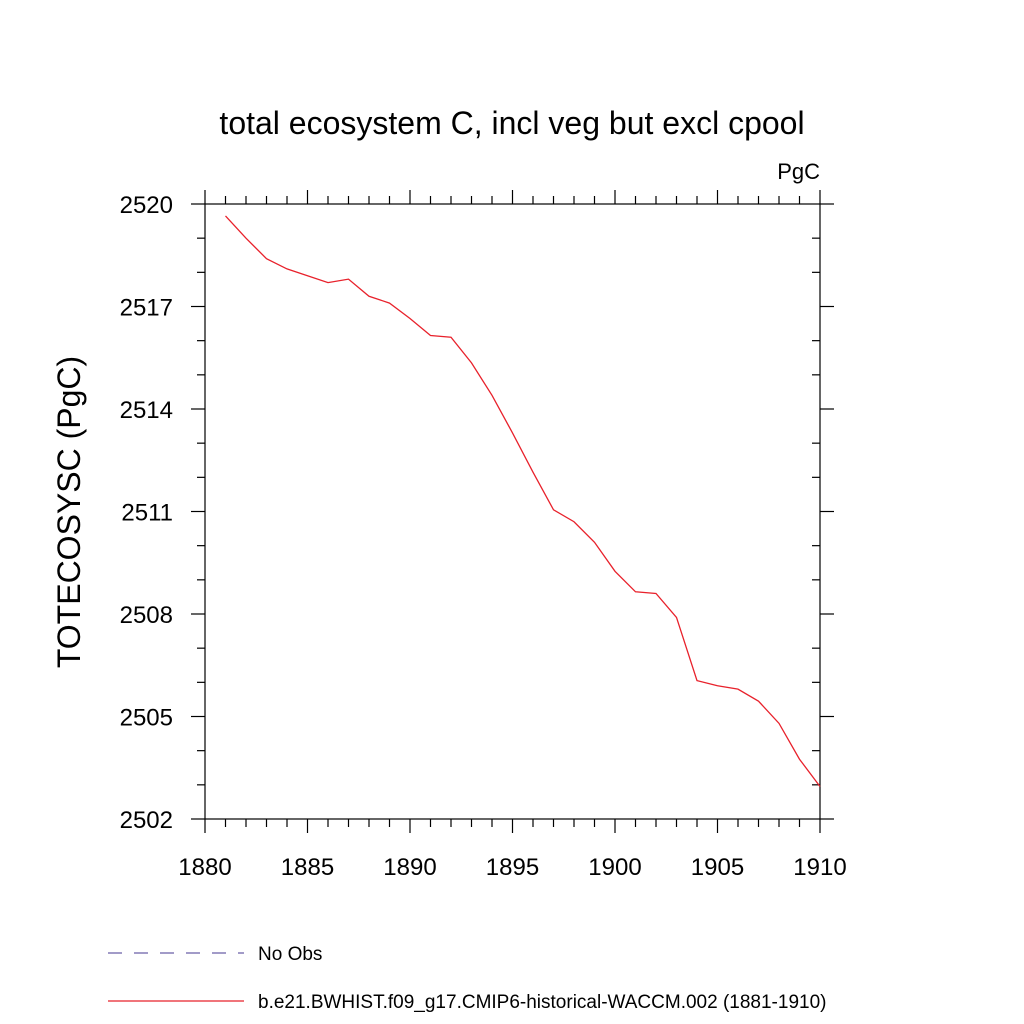  What do you see at coordinates (146, 410) in the screenshot?
I see `y-tick-label: 2514` at bounding box center [146, 410].